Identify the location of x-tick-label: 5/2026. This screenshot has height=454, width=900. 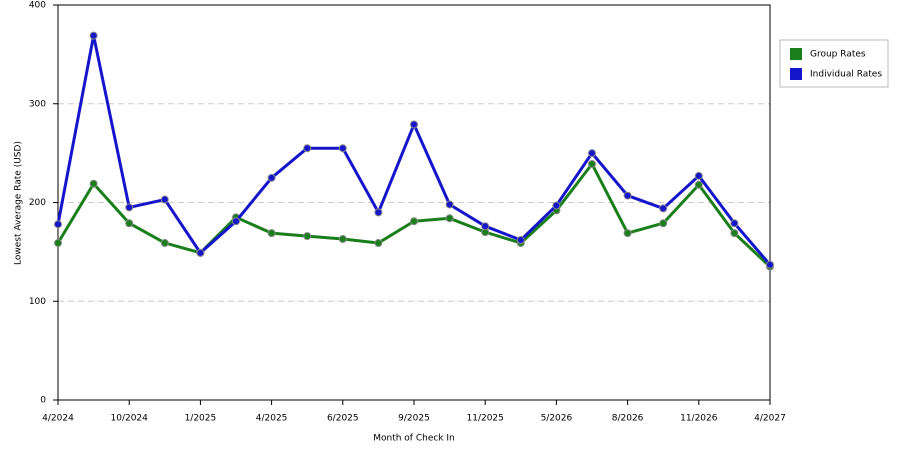
(557, 419).